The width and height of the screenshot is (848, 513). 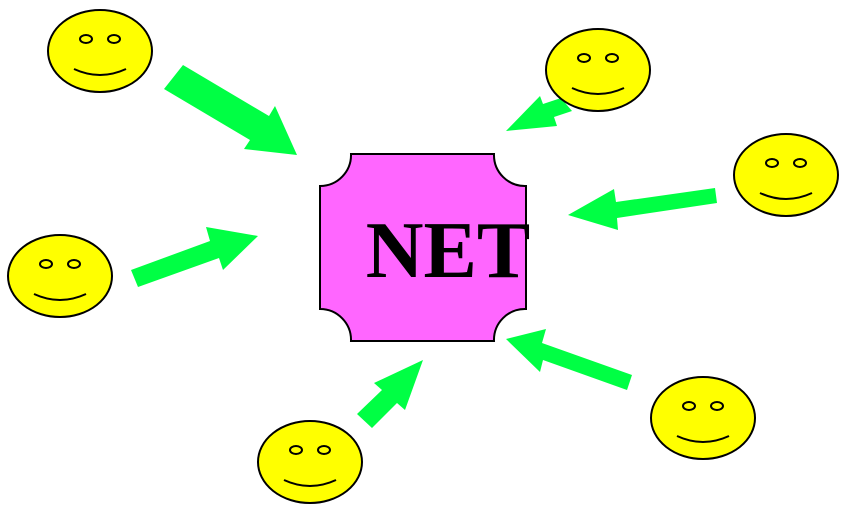 I want to click on net-node-shape, so click(x=423, y=247).